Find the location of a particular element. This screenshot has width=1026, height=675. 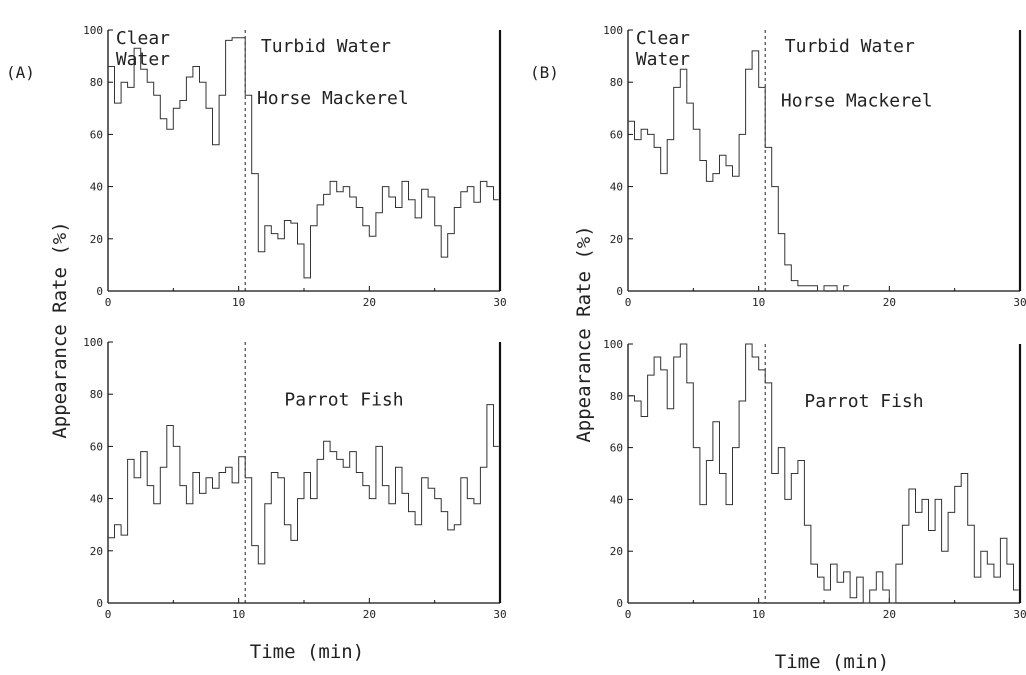

series-line-b-top is located at coordinates (738, 171).